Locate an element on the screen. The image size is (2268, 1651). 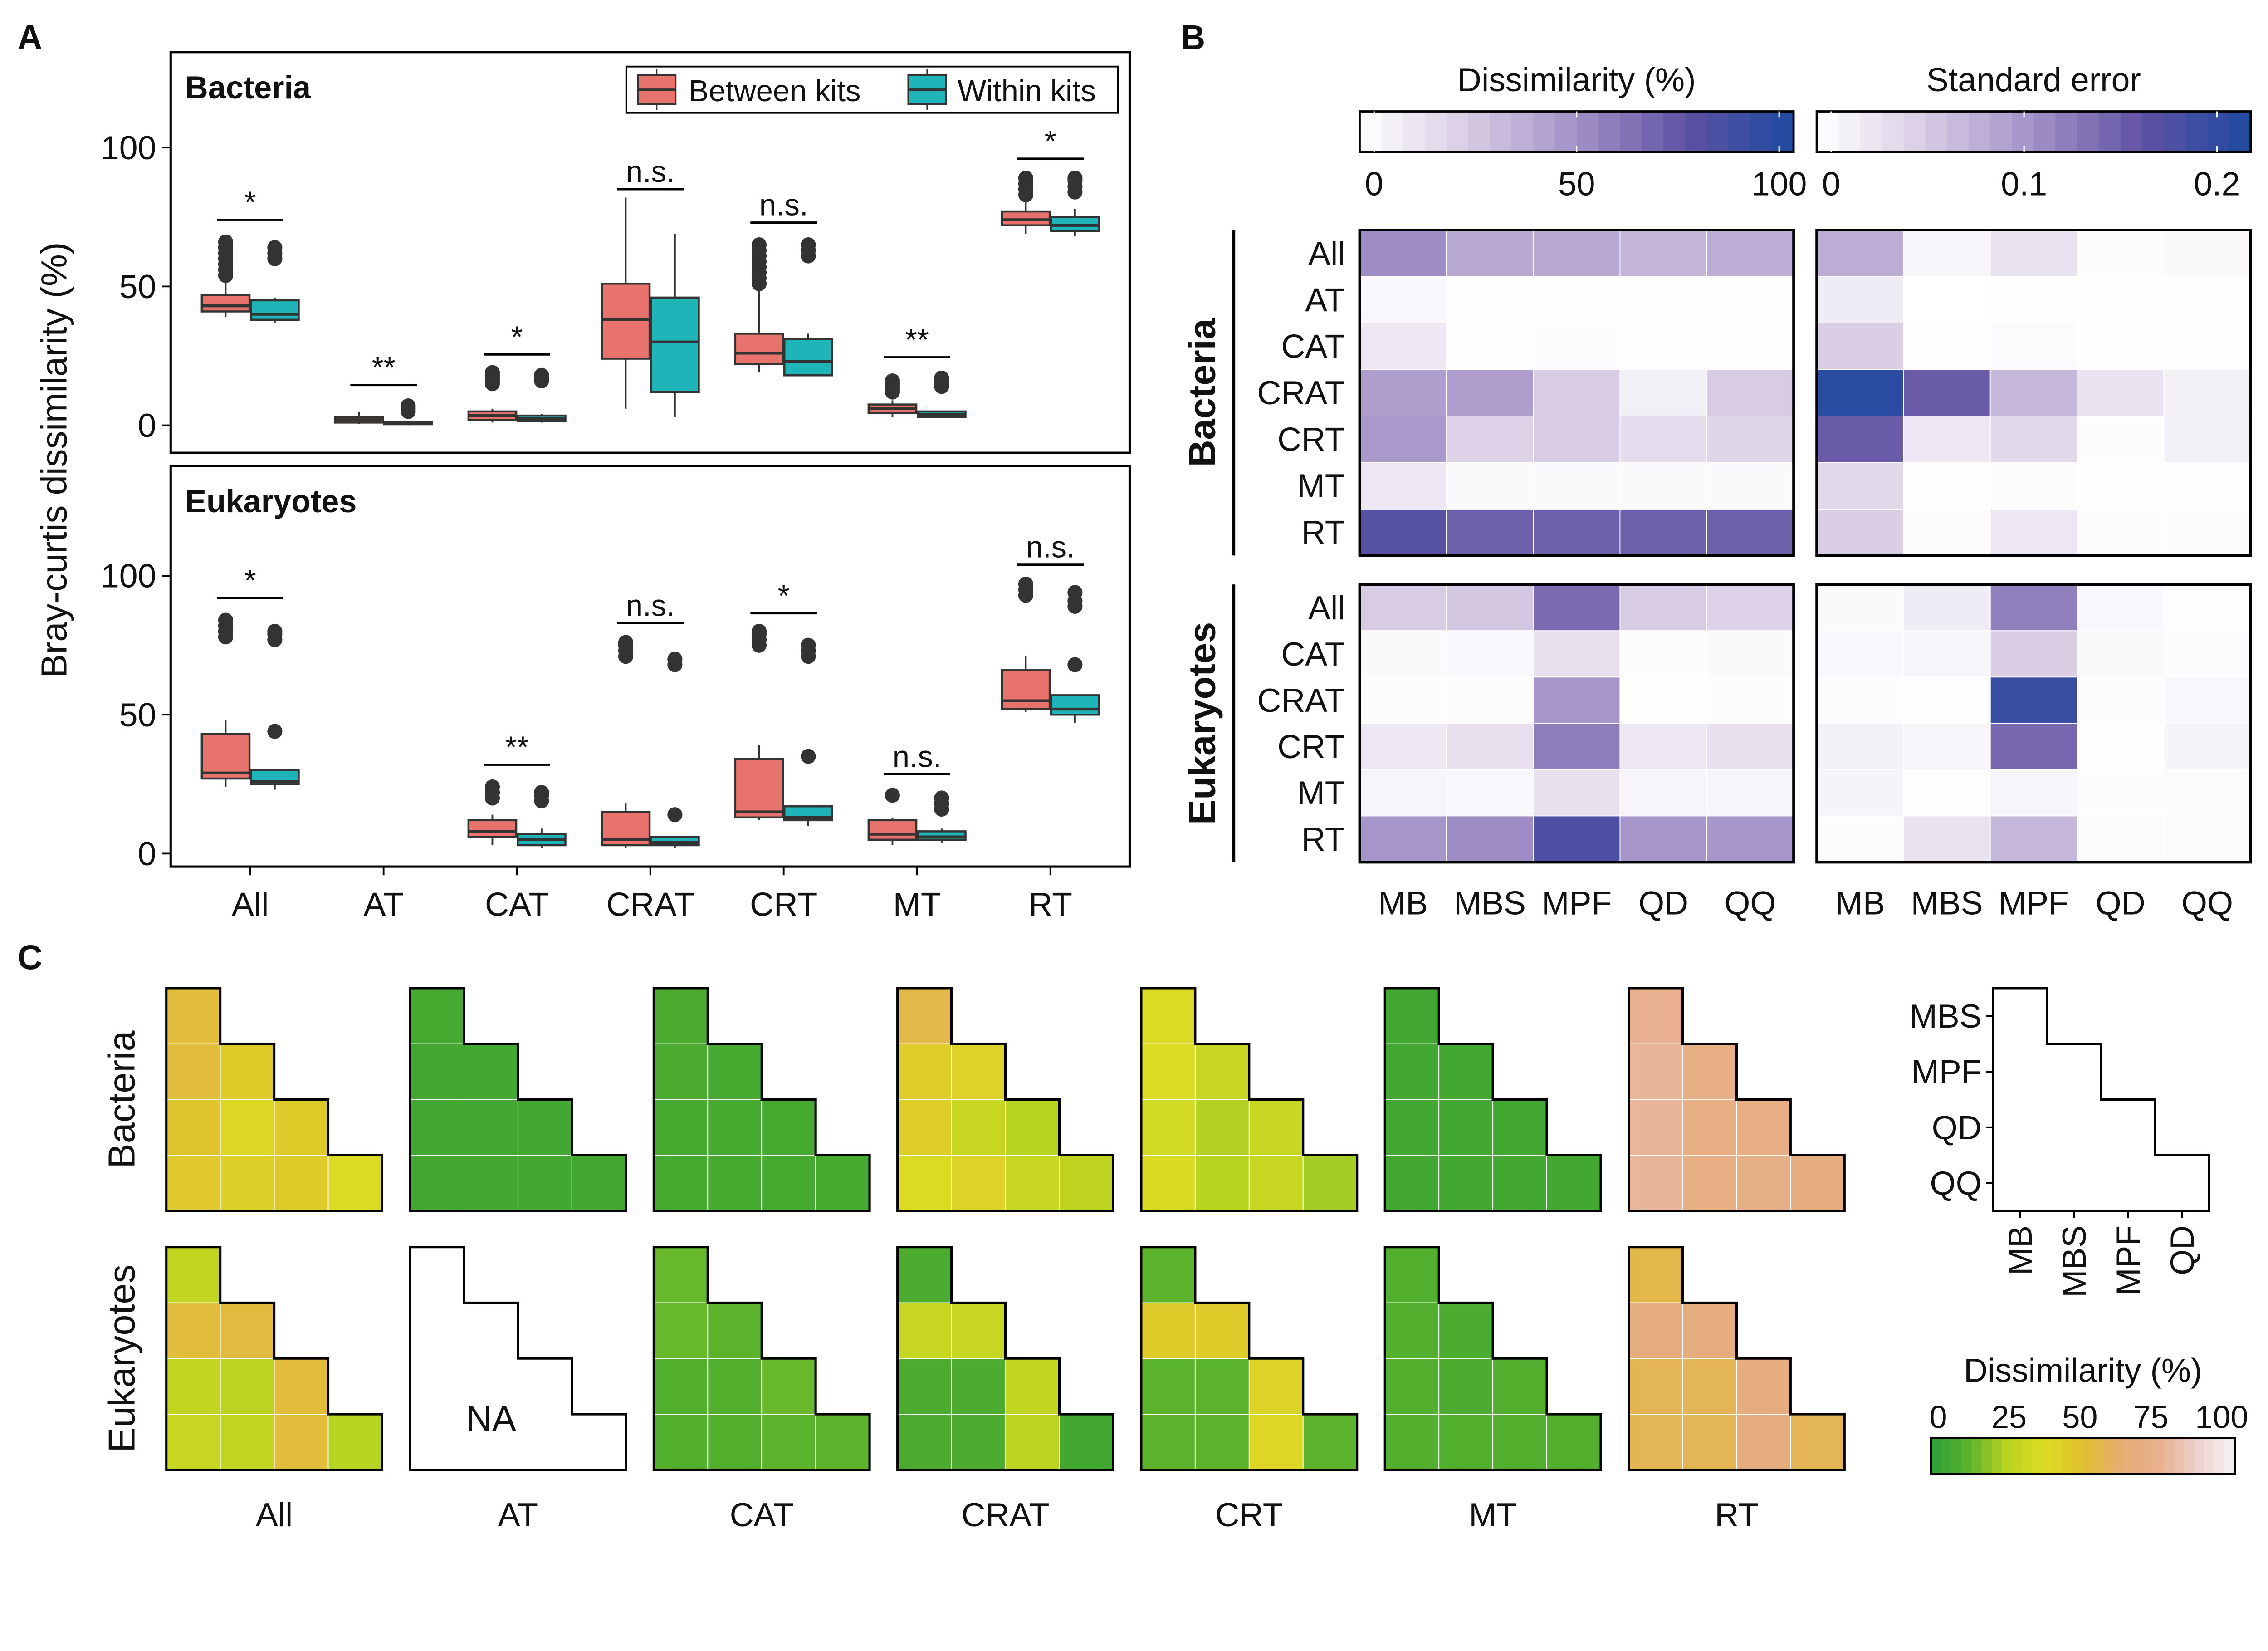
significance-label: n.s. is located at coordinates (784, 205).